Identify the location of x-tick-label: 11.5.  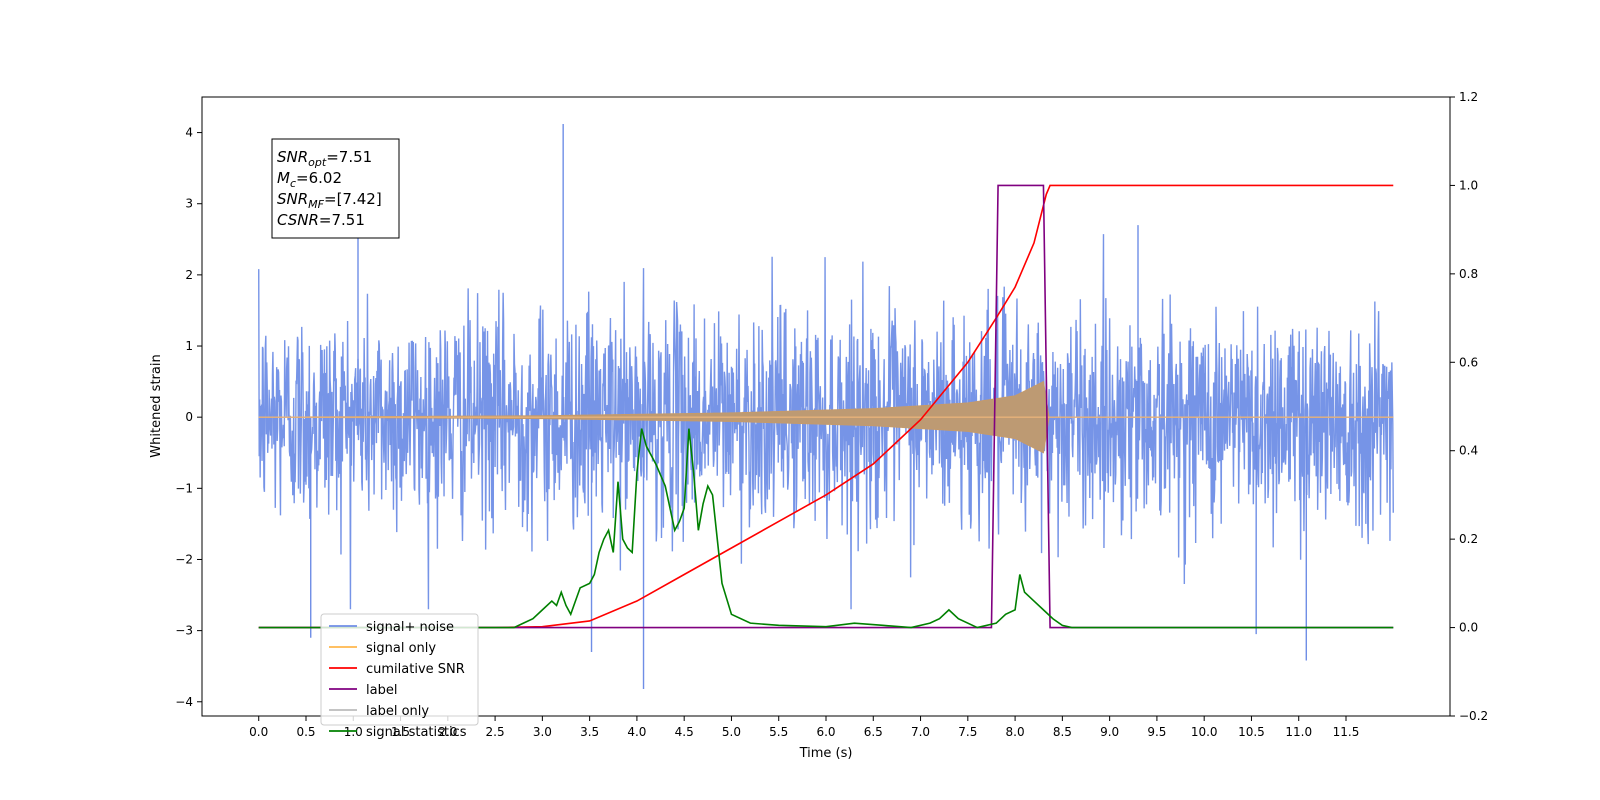
(1346, 732).